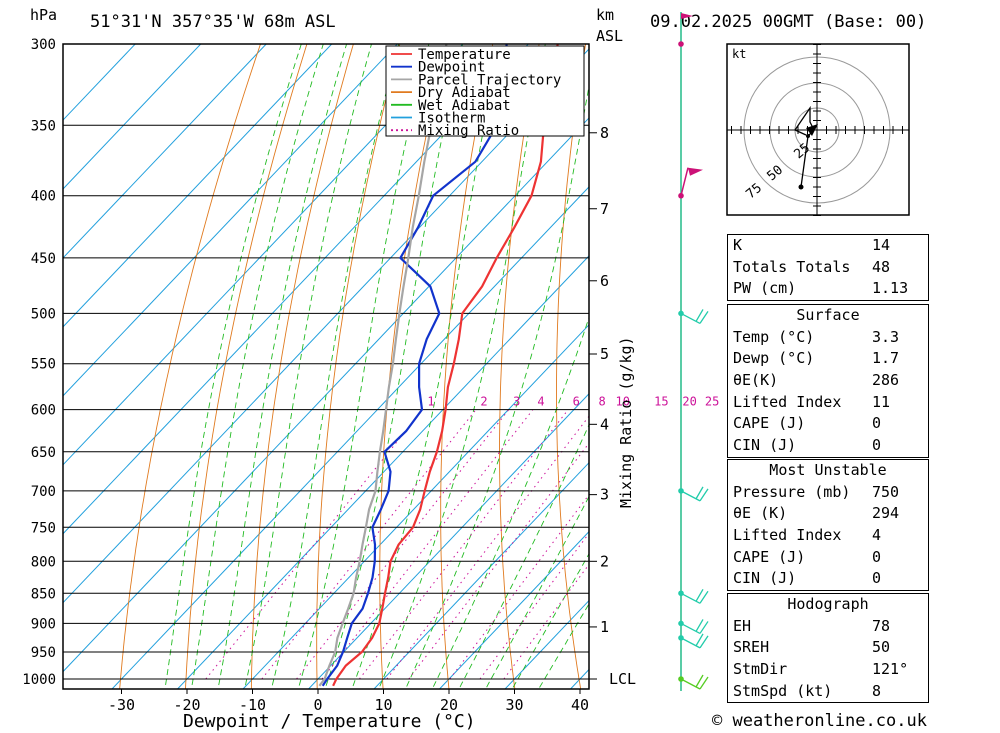  Describe the element at coordinates (877, 690) in the screenshot. I see `stmspd-value: 8` at that location.